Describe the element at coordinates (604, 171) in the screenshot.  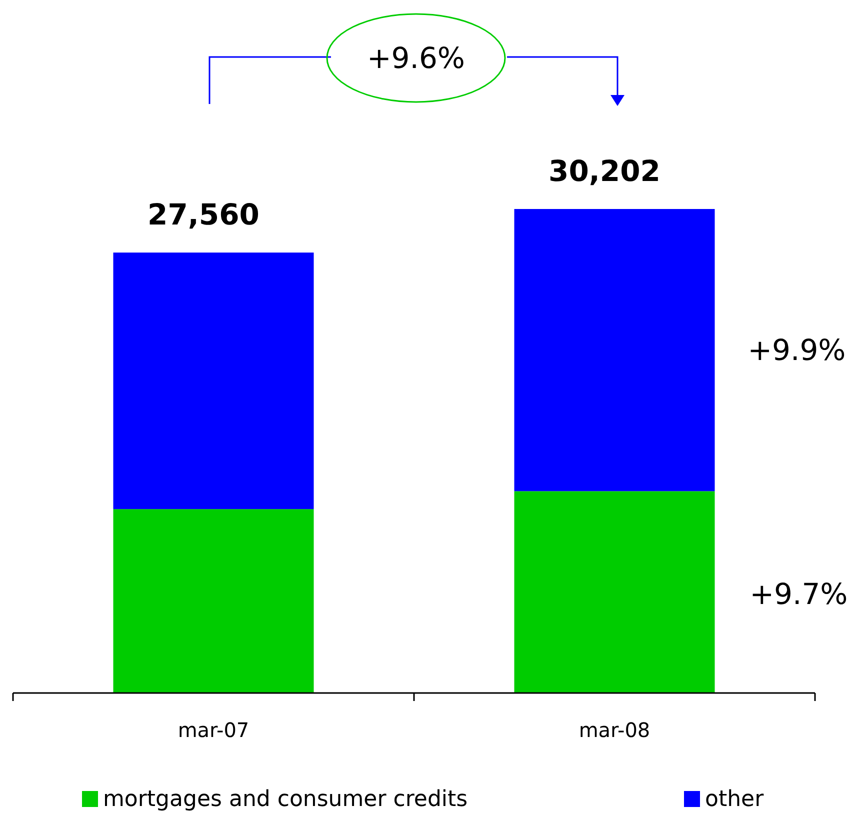
I see `annotation: 30,202` at that location.